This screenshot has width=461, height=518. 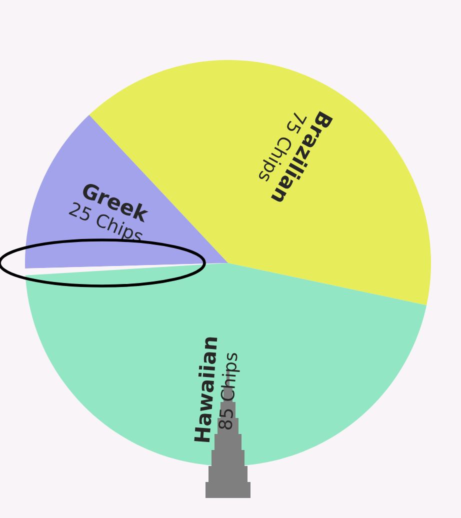 I want to click on data-label: 85 Chips, so click(x=230, y=391).